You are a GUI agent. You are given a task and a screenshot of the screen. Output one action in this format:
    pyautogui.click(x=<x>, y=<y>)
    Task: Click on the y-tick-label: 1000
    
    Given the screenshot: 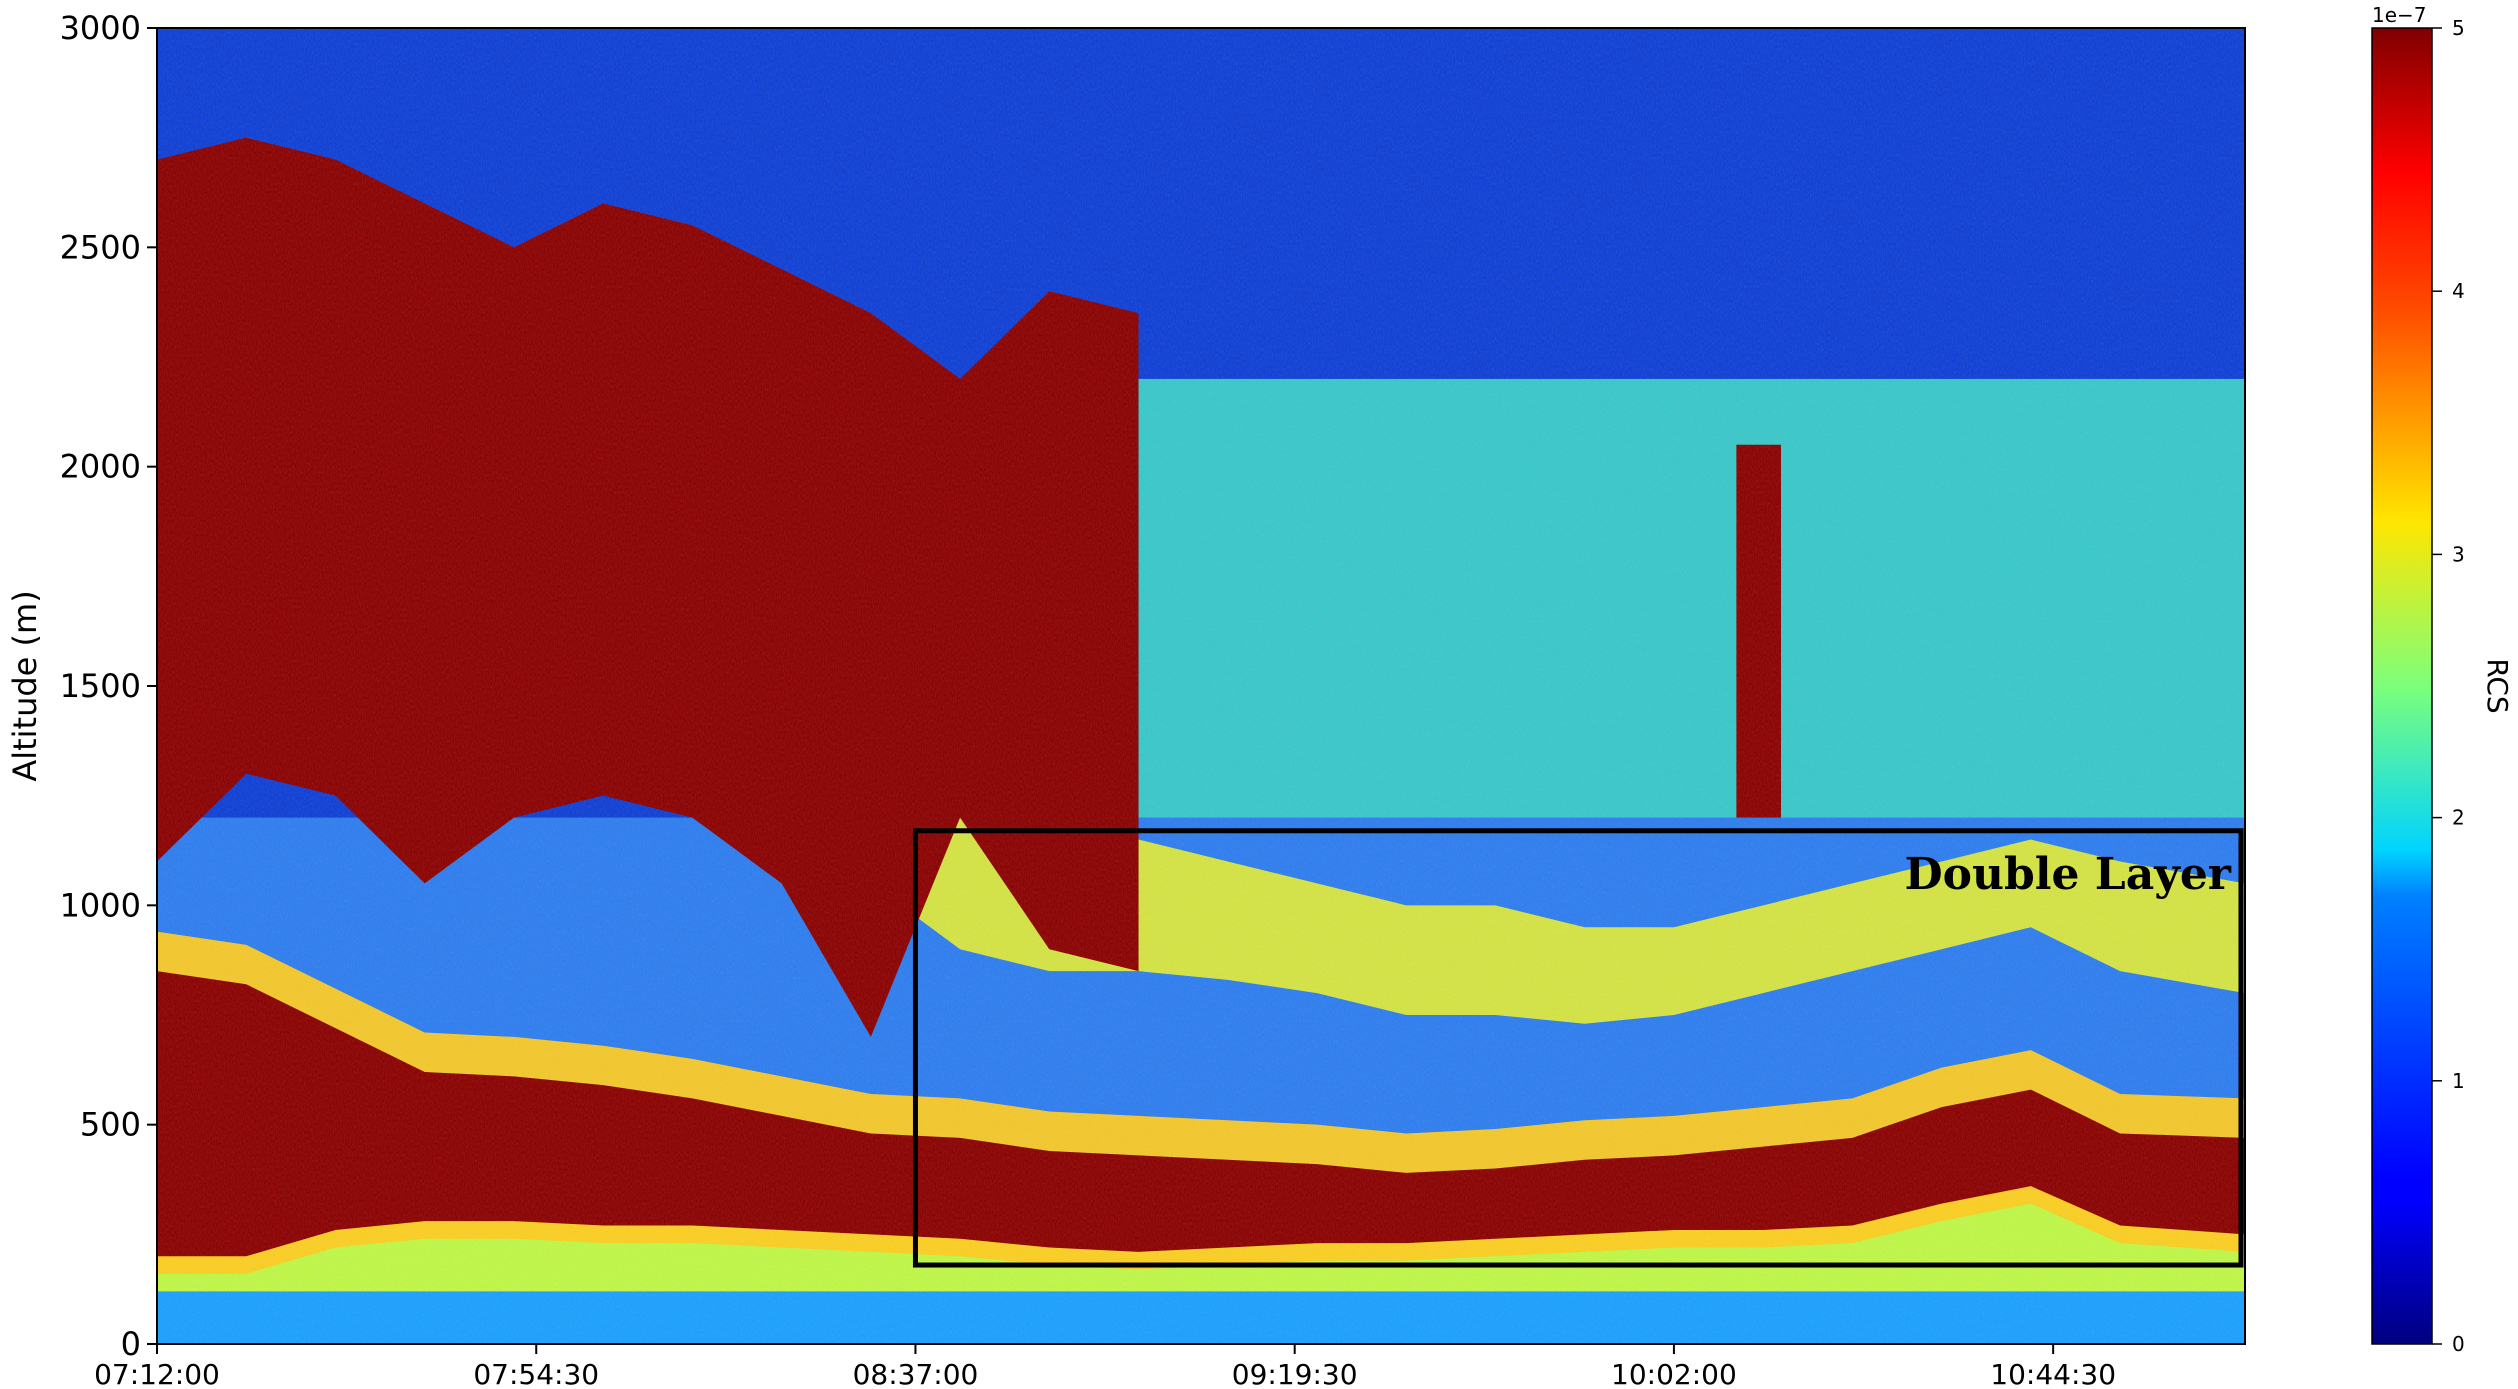 What is the action you would take?
    pyautogui.click(x=100, y=905)
    